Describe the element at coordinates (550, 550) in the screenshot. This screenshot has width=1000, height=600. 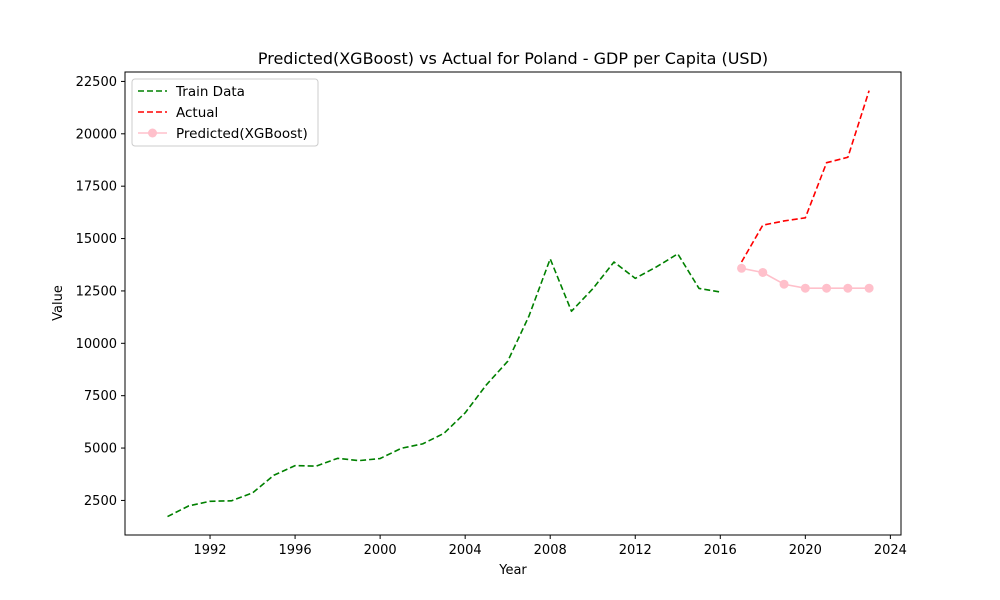
I see `x-tick-label: 2008` at that location.